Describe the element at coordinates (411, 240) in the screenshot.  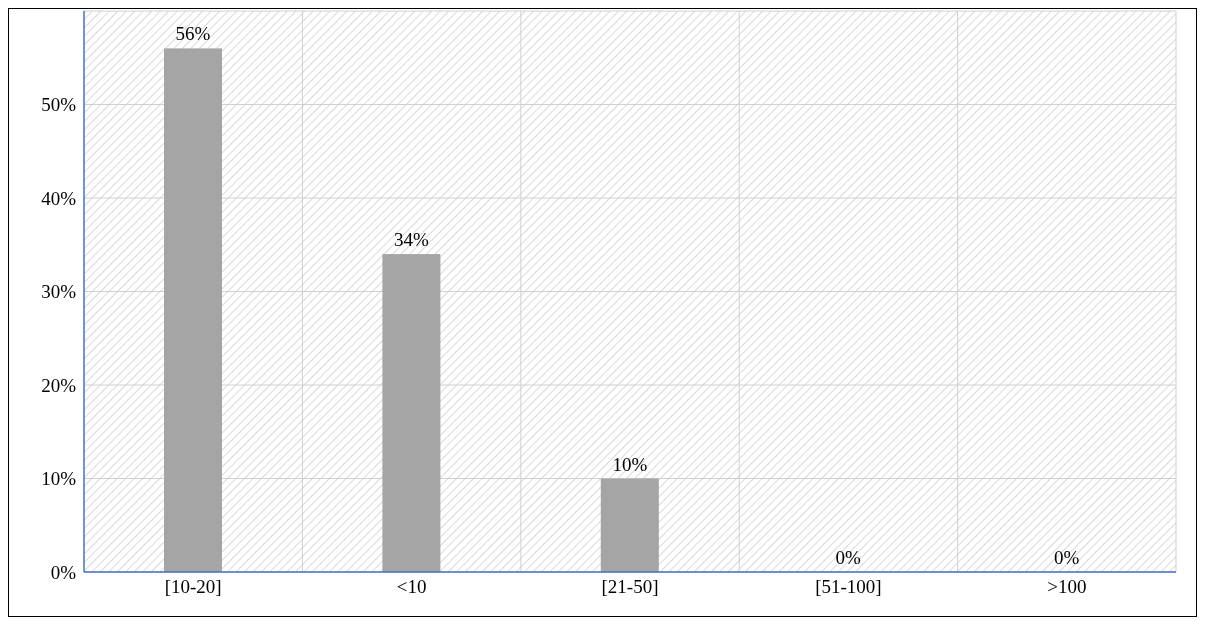
I see `data-label: 34%` at that location.